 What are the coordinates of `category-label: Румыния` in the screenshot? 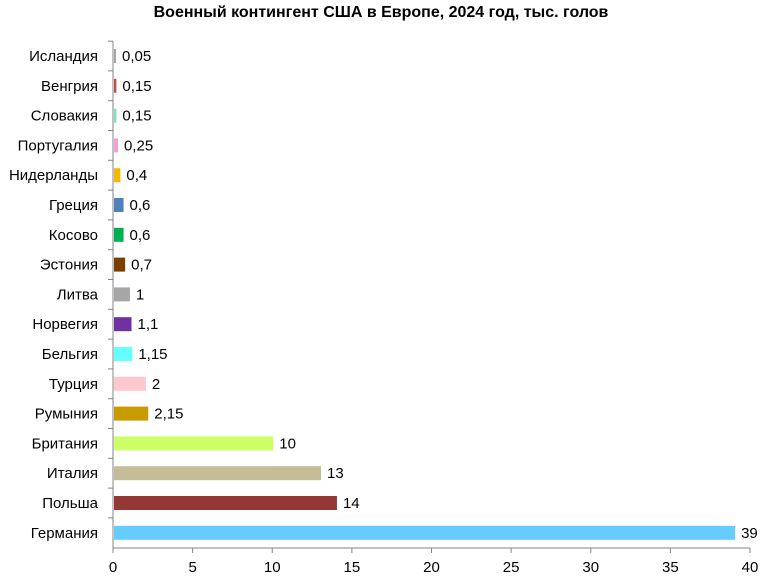 It's located at (66, 414).